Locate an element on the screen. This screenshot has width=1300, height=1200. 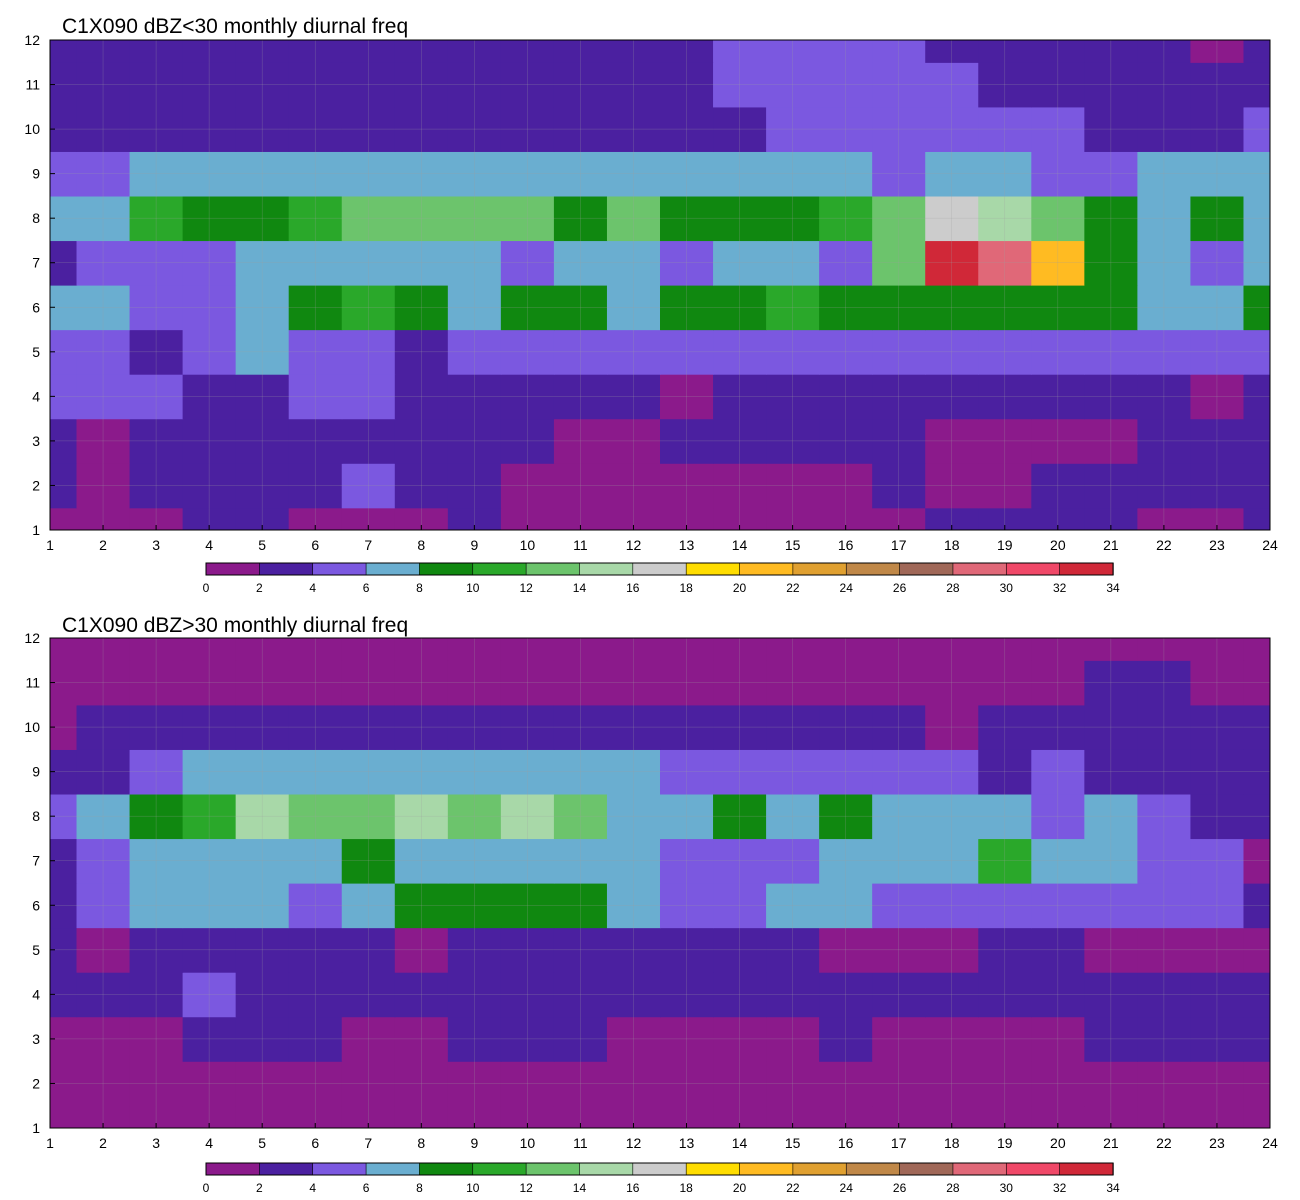
colorbar-tick-label: 24 is located at coordinates (847, 1188).